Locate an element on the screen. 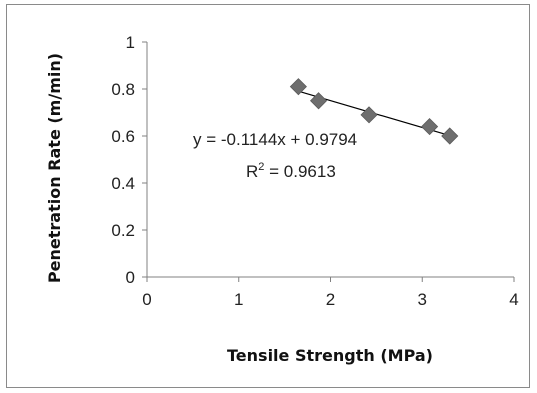 This screenshot has height=393, width=537. data-points is located at coordinates (374, 111).